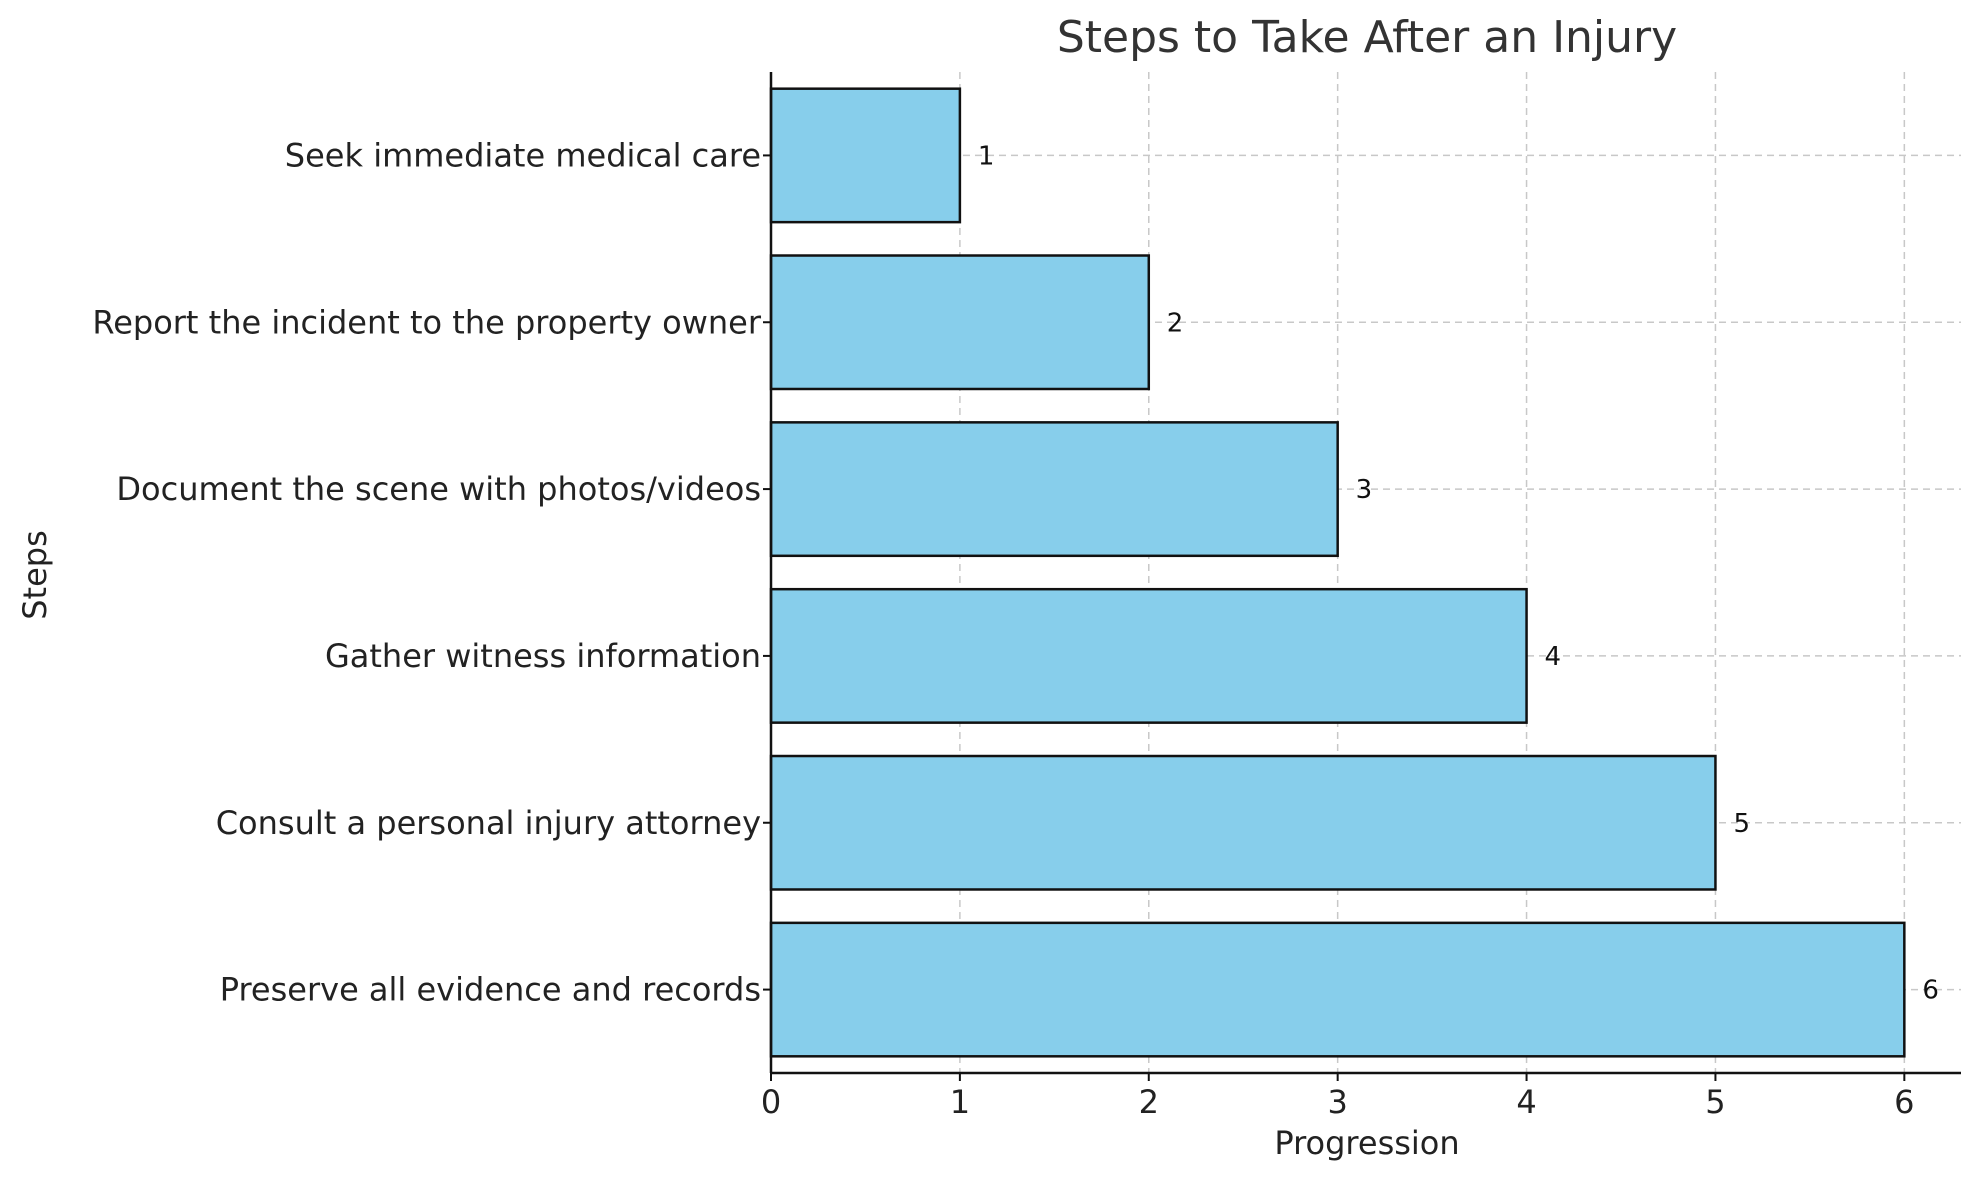  Describe the element at coordinates (1741, 824) in the screenshot. I see `data-label: 5` at that location.